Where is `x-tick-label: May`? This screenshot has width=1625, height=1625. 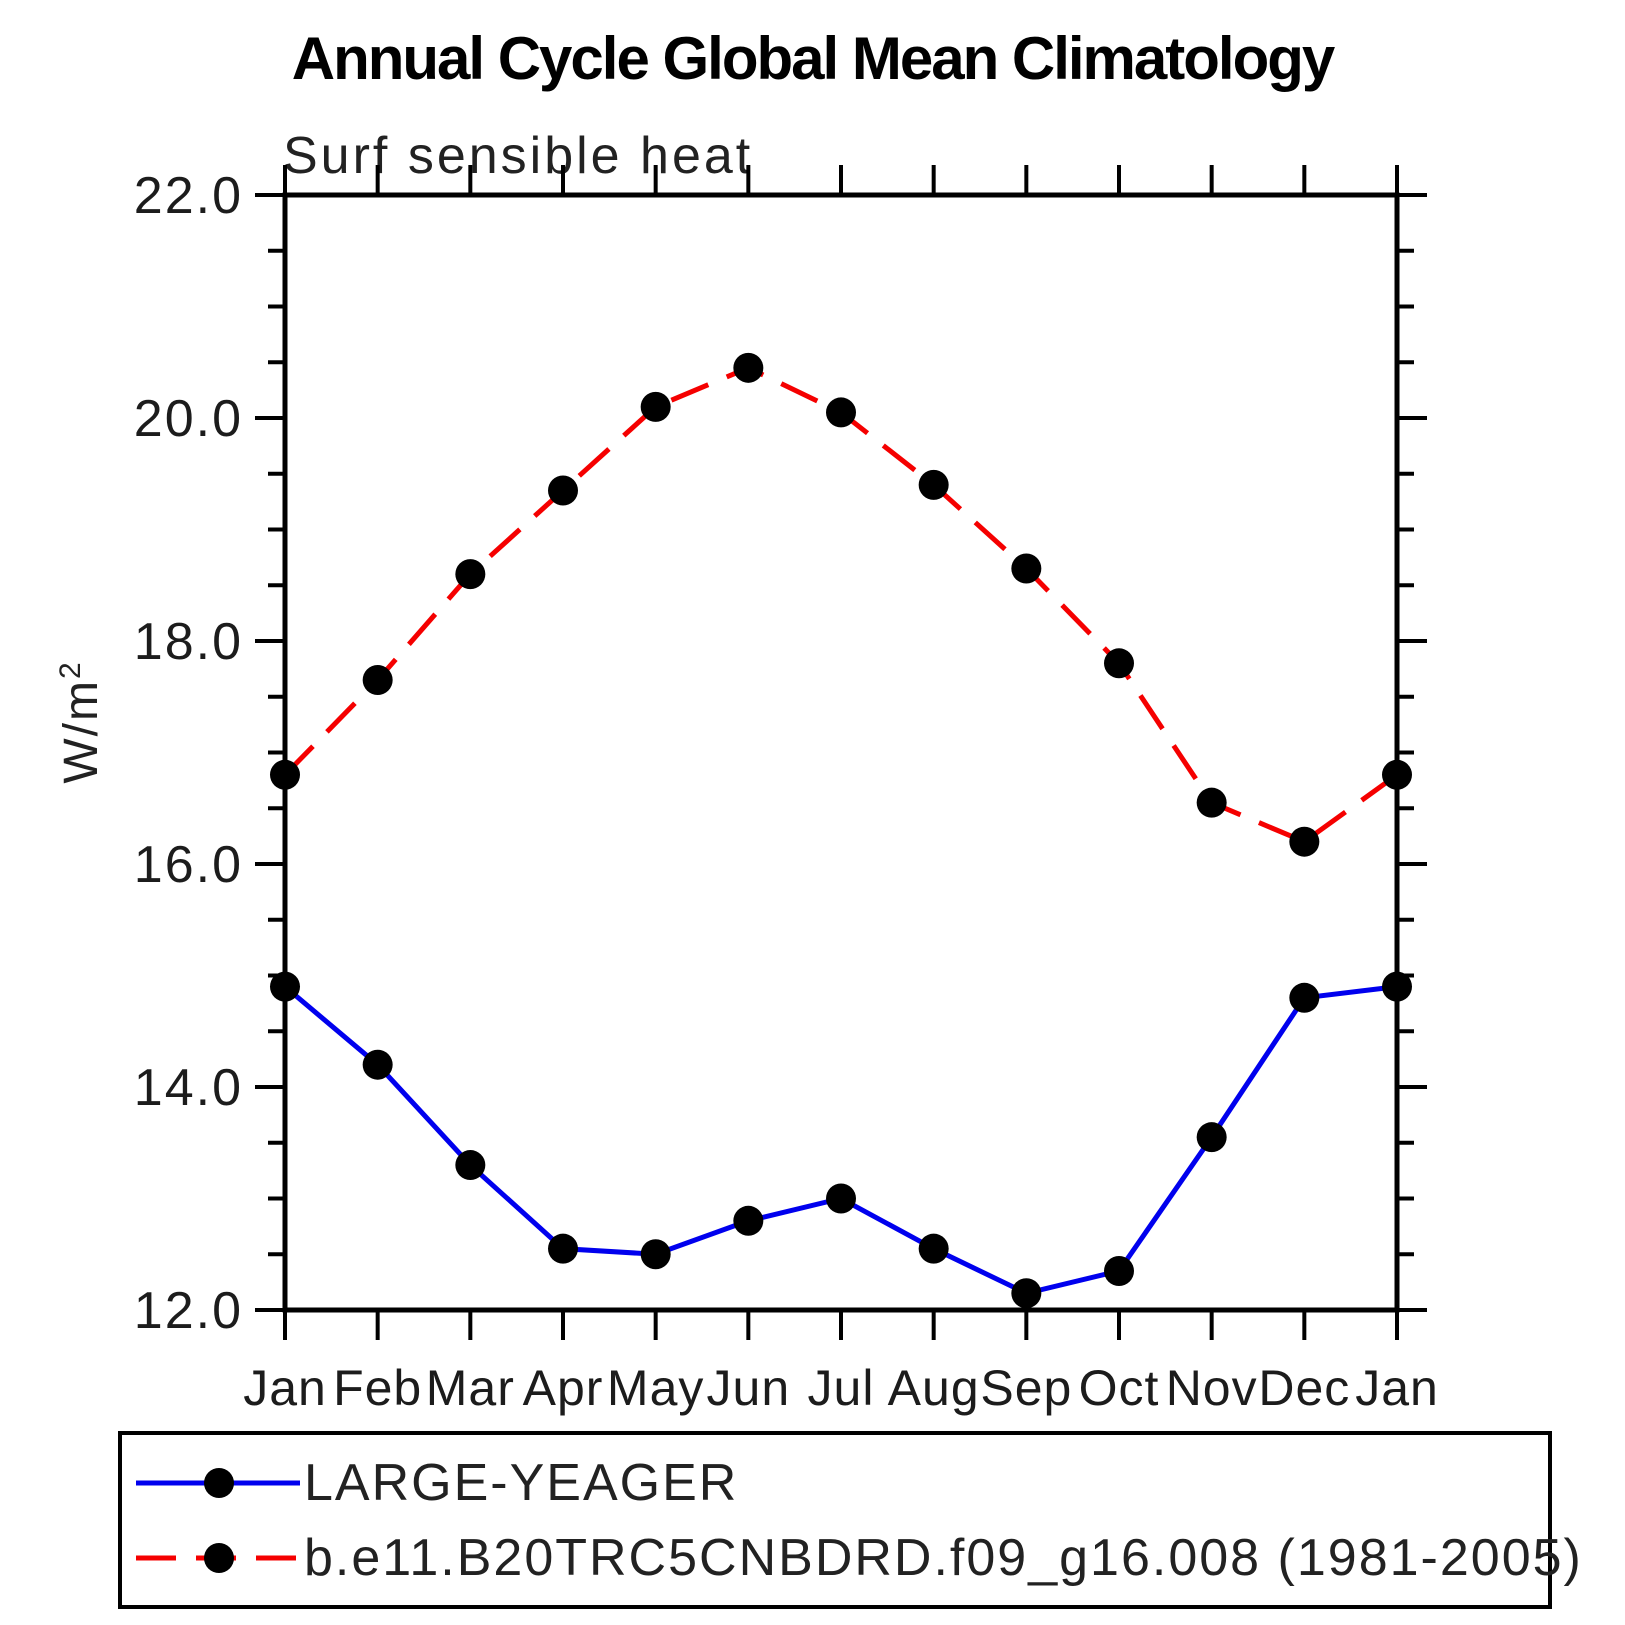
x-tick-label: May is located at coordinates (655, 1388).